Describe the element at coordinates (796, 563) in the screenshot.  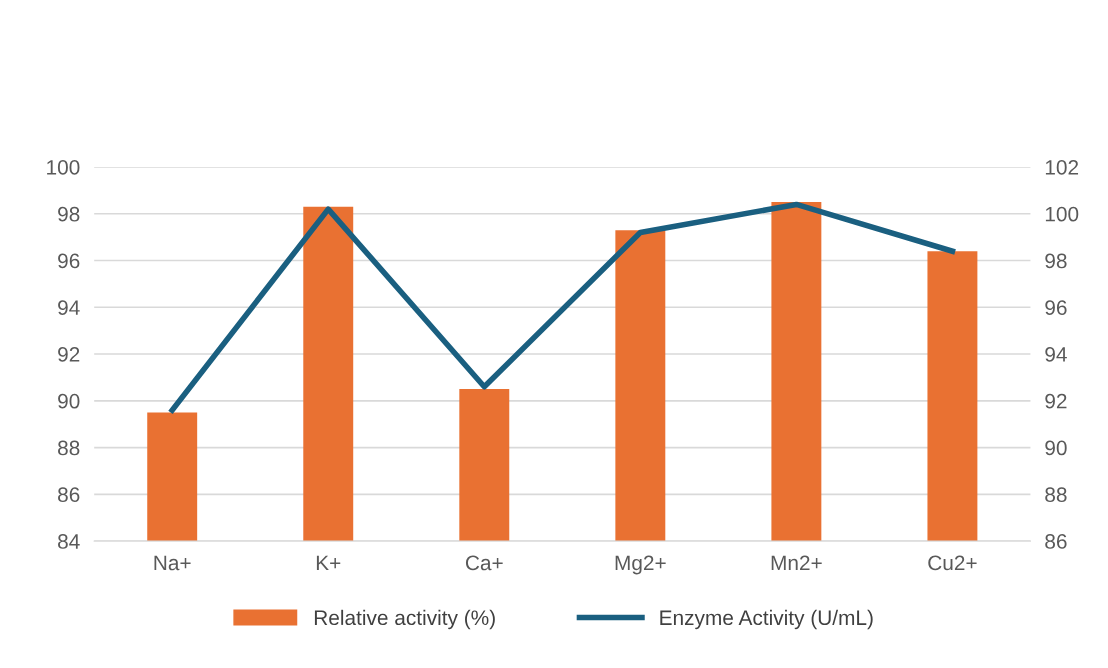
I see `x-tick-label: Mn2+` at that location.